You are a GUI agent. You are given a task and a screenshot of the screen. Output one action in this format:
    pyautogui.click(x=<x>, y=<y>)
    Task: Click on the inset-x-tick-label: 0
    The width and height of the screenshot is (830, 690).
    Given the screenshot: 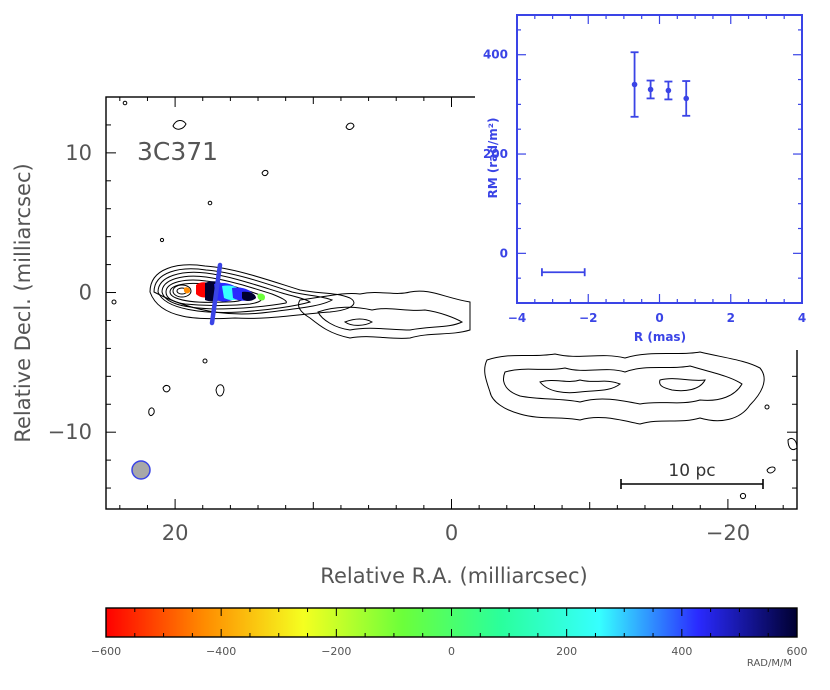 What is the action you would take?
    pyautogui.click(x=659, y=318)
    